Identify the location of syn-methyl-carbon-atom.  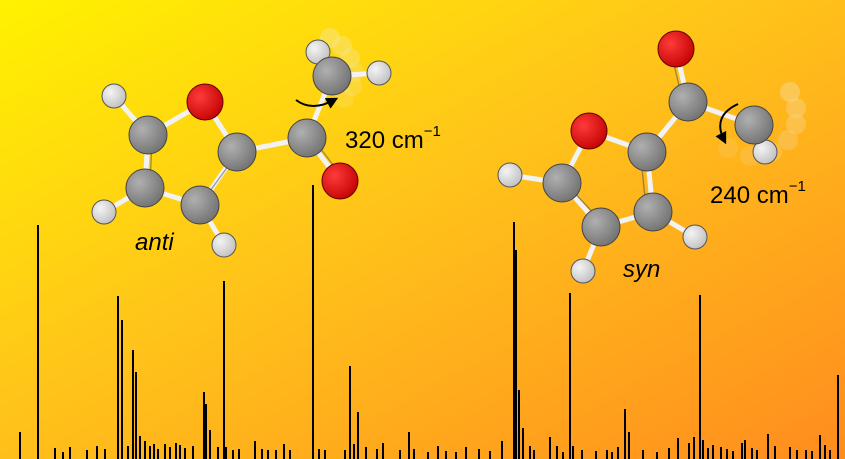
(754, 125).